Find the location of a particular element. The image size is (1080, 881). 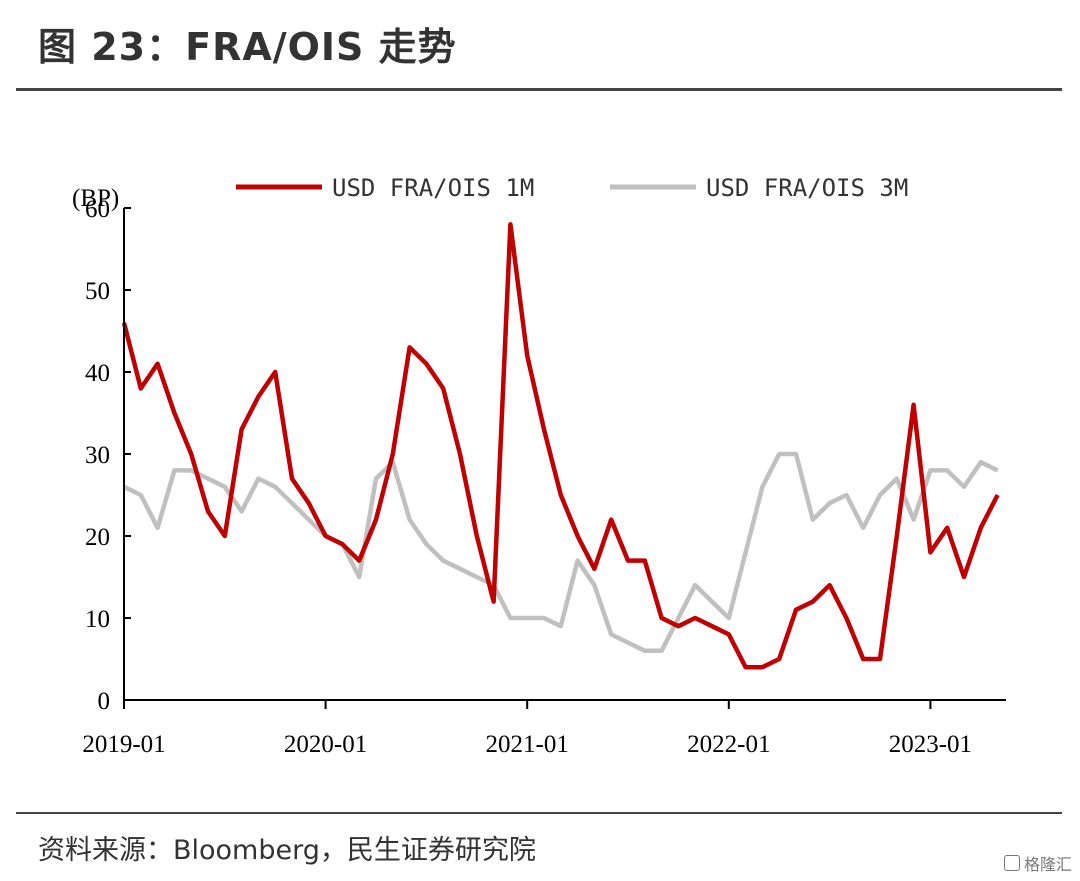

y-axis-unit: (BP) is located at coordinates (95, 198).